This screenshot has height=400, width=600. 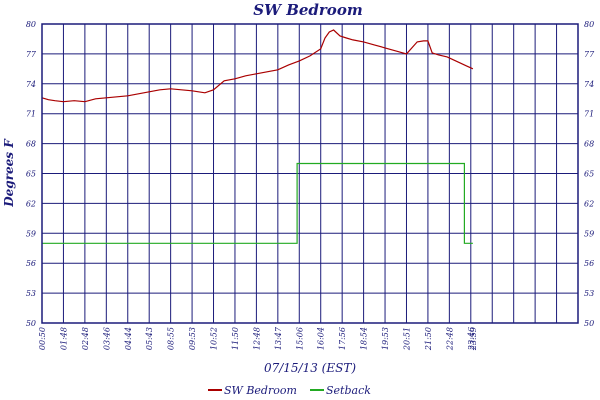 What do you see at coordinates (128, 338) in the screenshot?
I see `x-tick-label: 04:44` at bounding box center [128, 338].